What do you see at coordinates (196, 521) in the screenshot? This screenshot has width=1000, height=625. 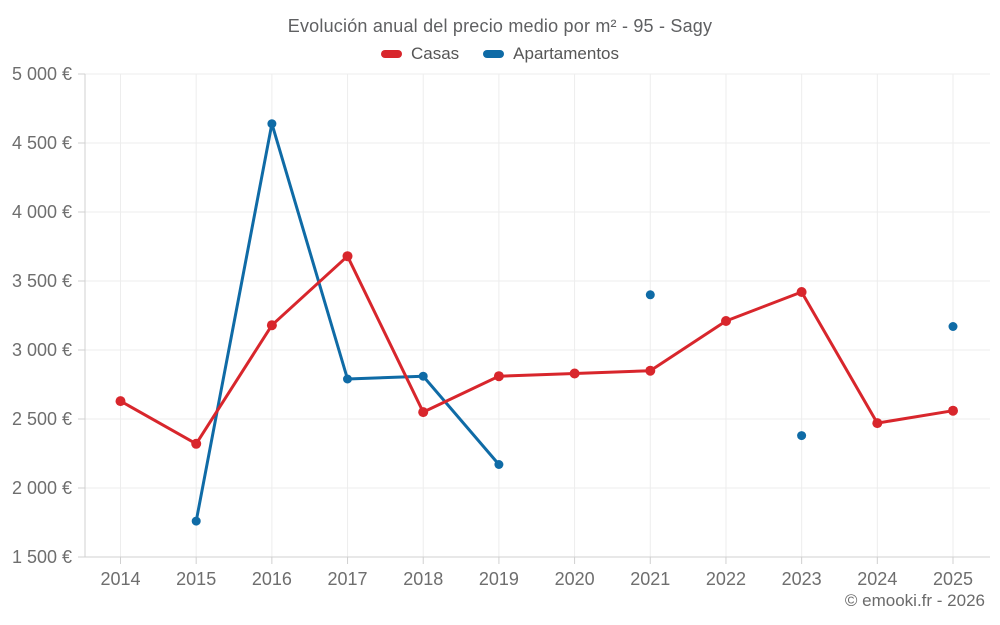 I see `data-point-apartamentos-2015` at bounding box center [196, 521].